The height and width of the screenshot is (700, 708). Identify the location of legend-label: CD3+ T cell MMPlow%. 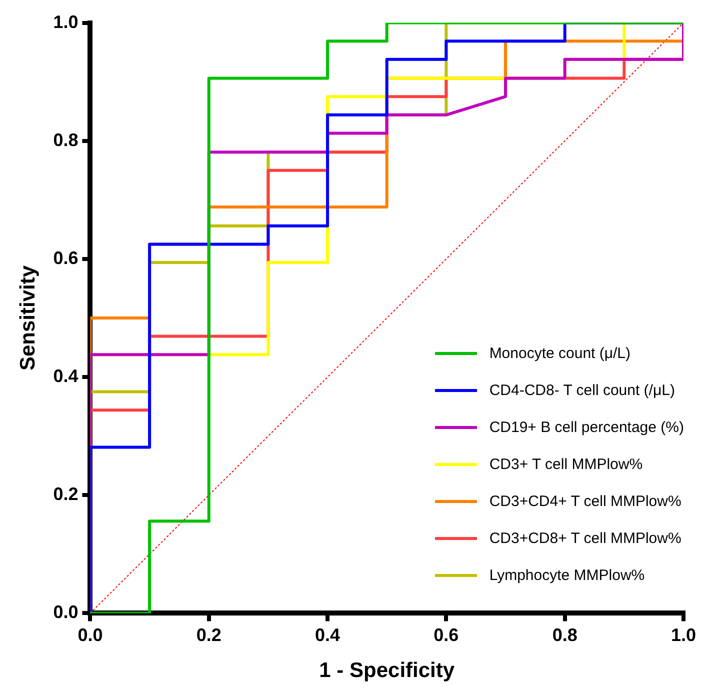
(566, 464).